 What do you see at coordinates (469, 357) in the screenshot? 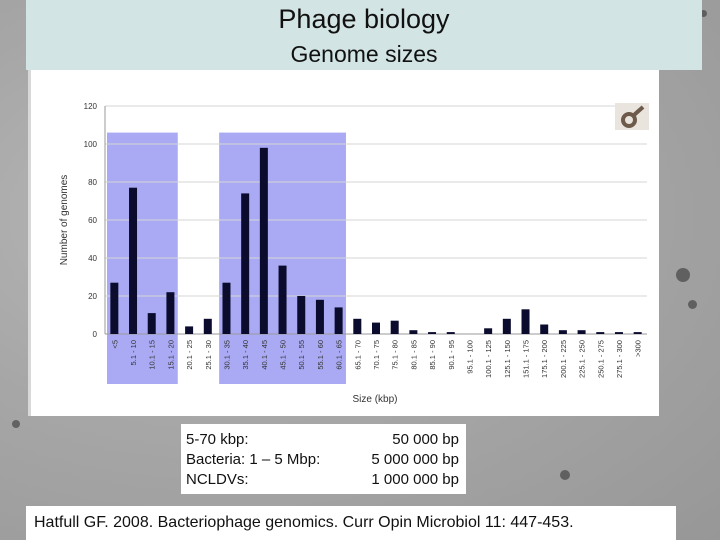
I see `x-tick-label: 95.1 - 100` at bounding box center [469, 357].